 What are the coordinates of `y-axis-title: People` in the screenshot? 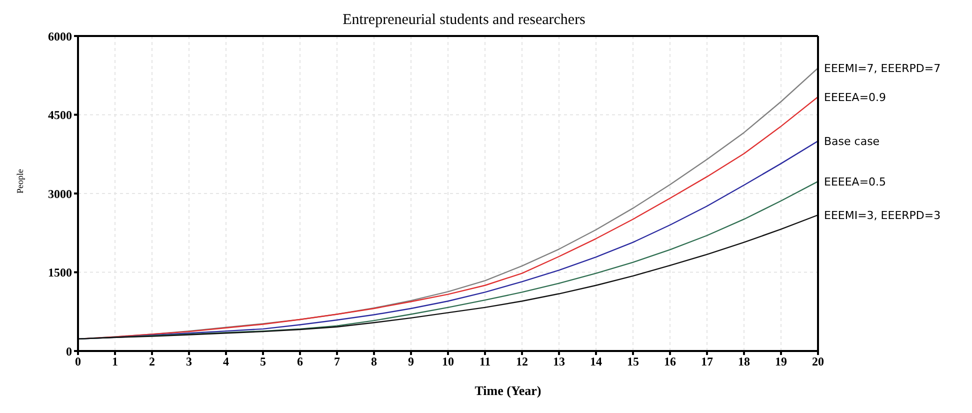 It's located at (20, 181).